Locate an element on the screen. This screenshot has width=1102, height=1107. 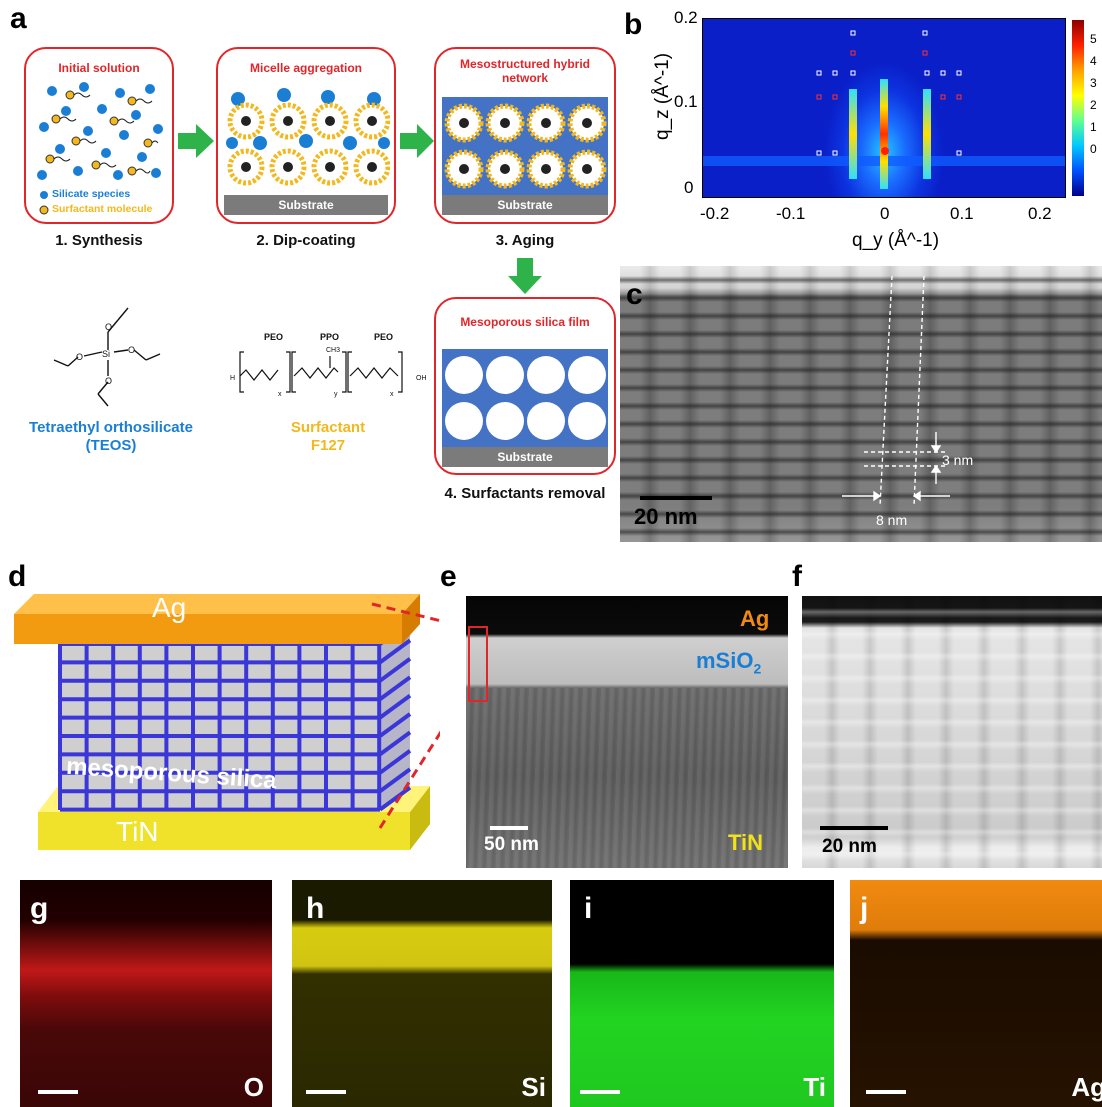
scale-label-f: 20 nm is located at coordinates (849, 846).